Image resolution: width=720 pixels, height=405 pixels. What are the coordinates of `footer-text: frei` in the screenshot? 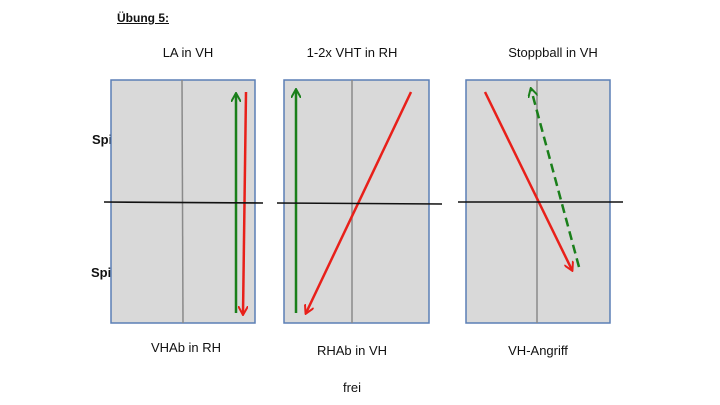 It's located at (352, 387).